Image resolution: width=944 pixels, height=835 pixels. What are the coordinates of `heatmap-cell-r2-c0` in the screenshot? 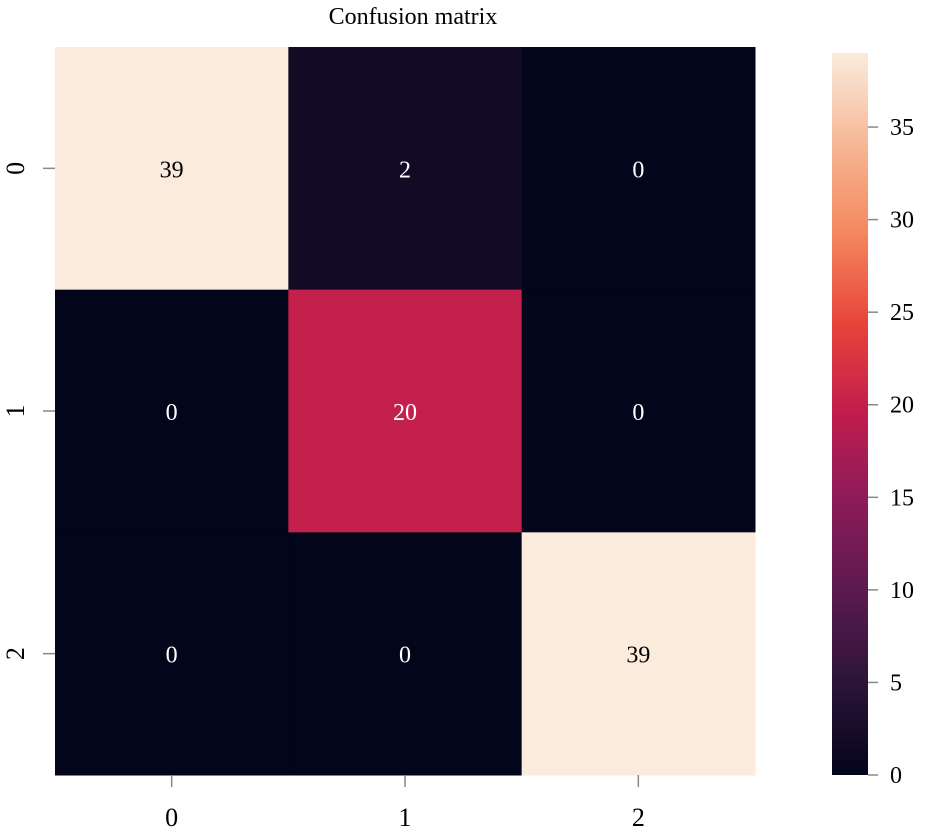 It's located at (172, 654).